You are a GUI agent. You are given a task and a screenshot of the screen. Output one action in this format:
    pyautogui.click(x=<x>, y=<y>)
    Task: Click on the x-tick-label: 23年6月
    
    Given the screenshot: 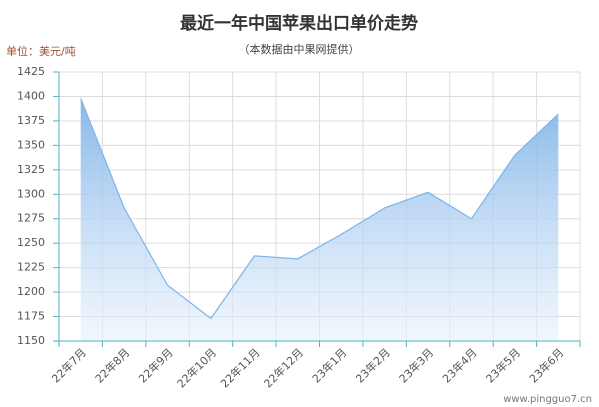 What is the action you would take?
    pyautogui.click(x=546, y=365)
    